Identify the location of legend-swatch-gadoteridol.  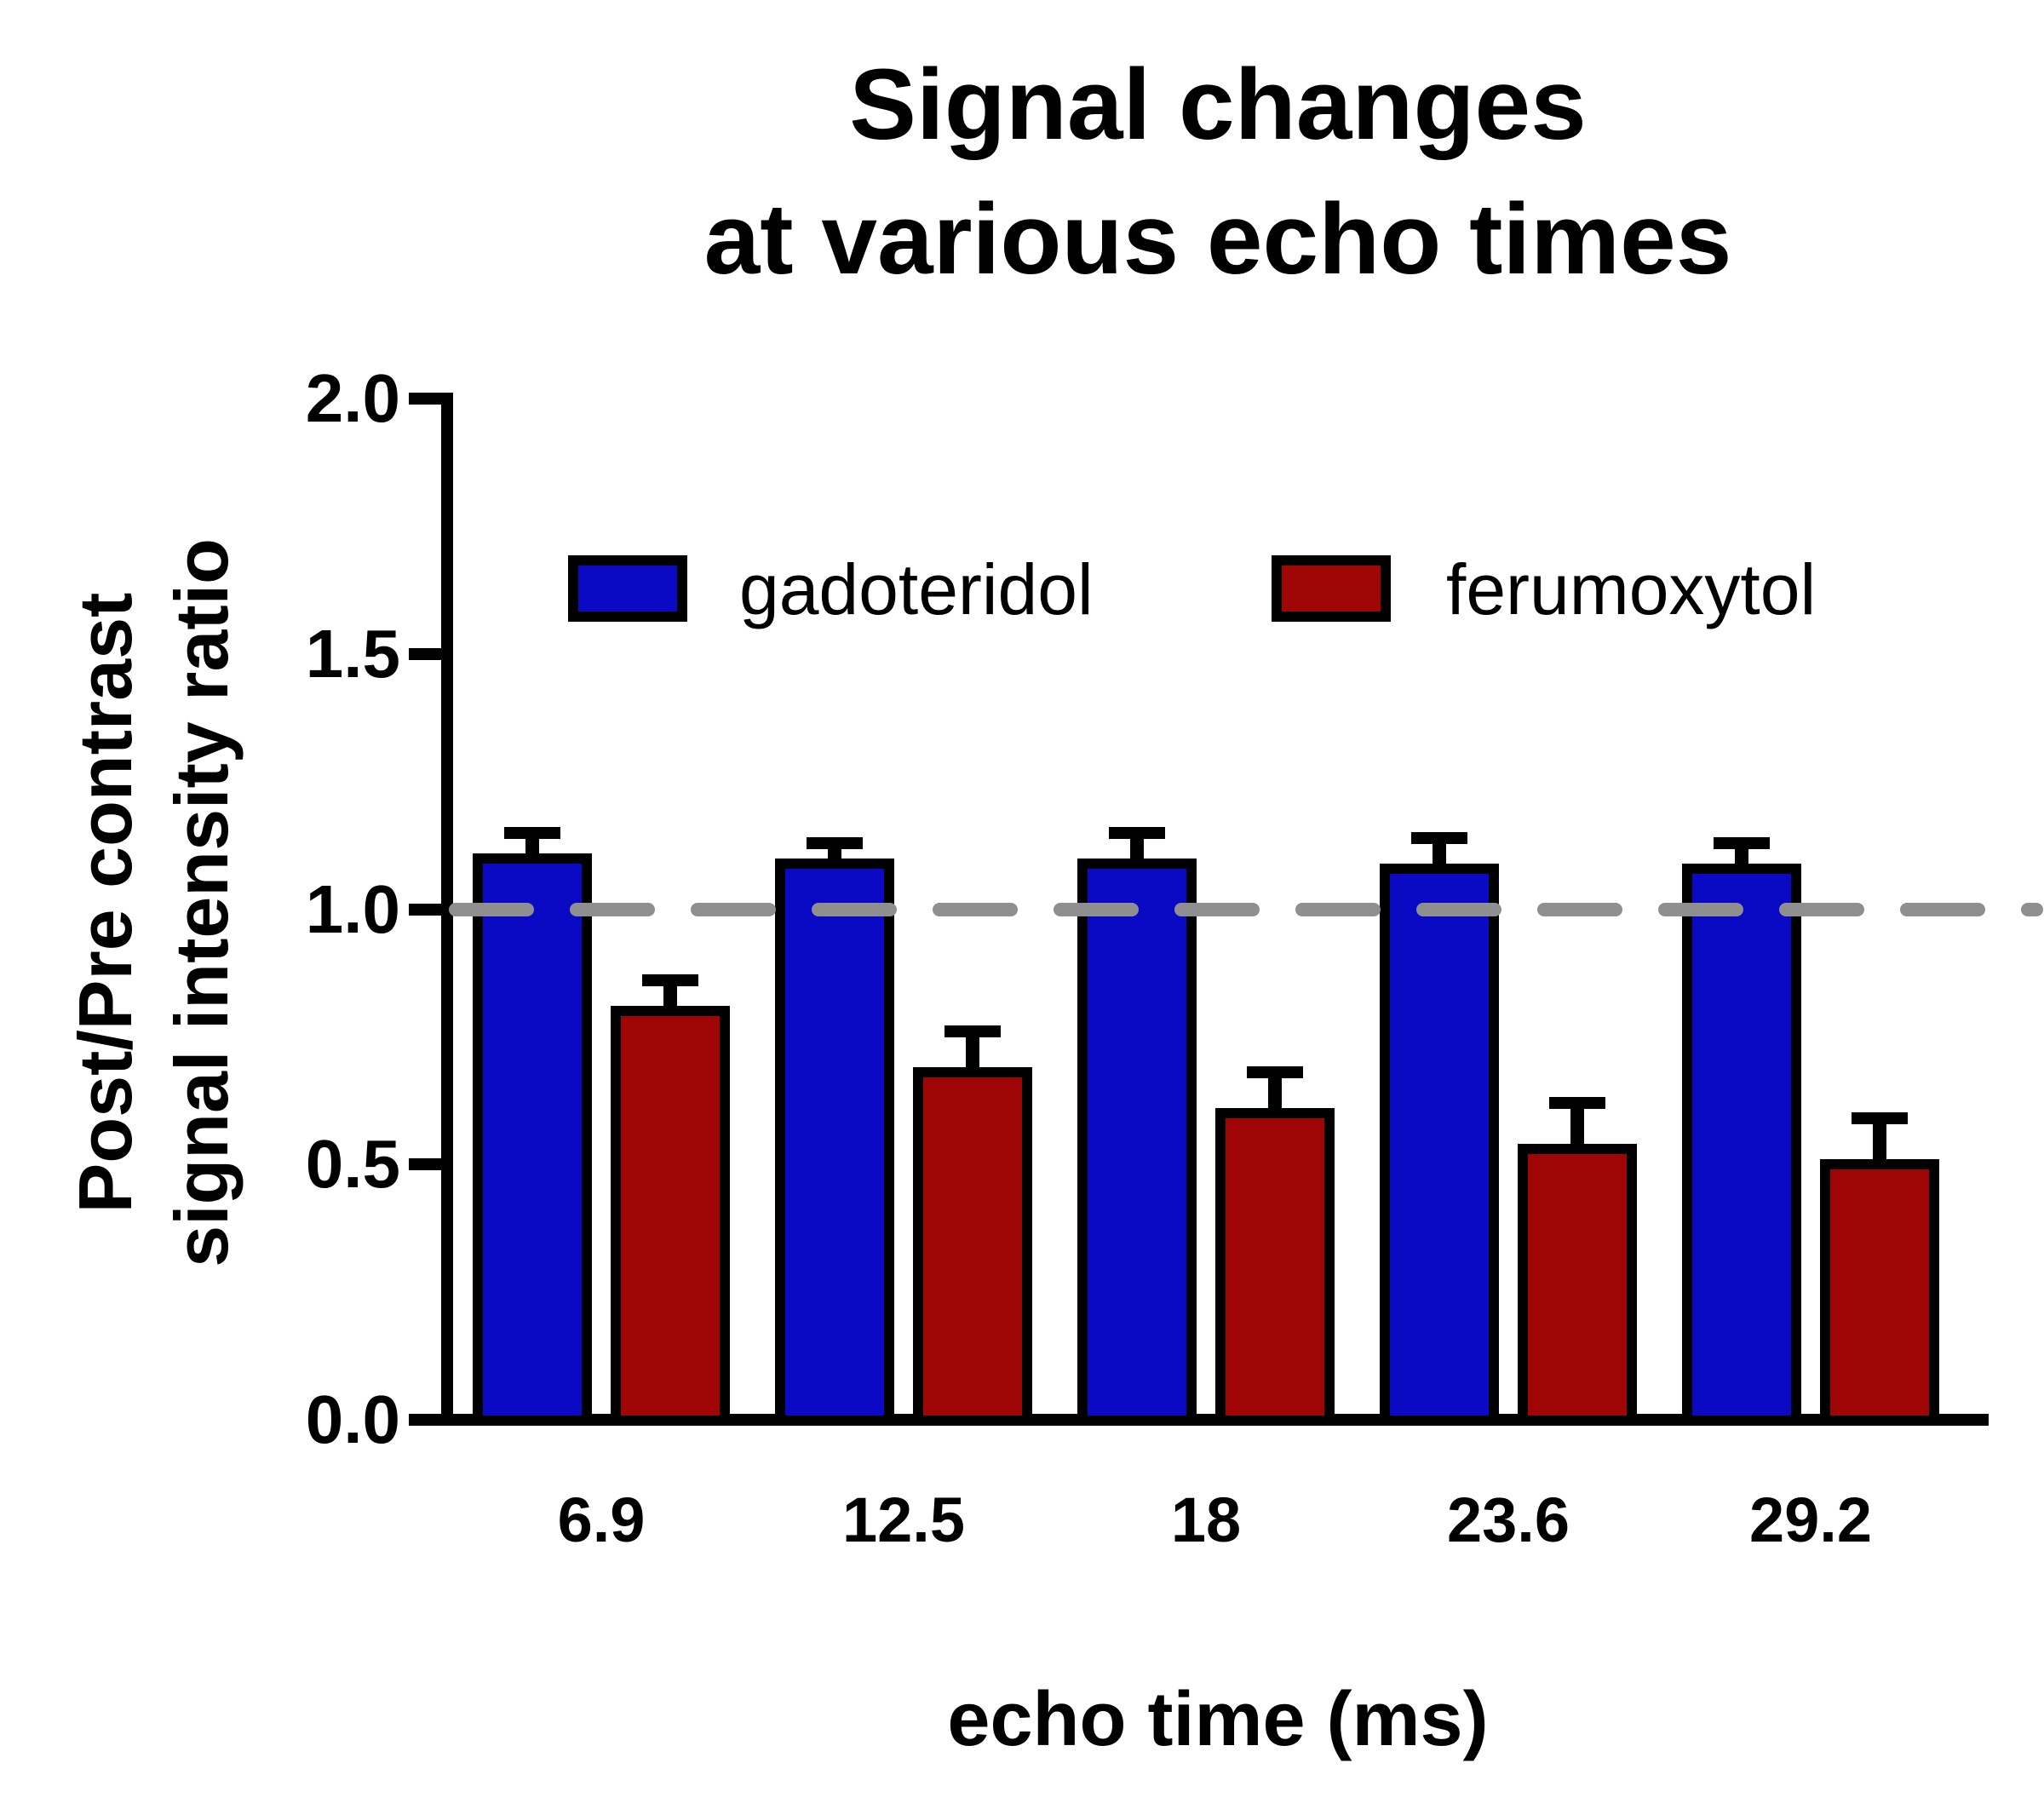
(627, 588).